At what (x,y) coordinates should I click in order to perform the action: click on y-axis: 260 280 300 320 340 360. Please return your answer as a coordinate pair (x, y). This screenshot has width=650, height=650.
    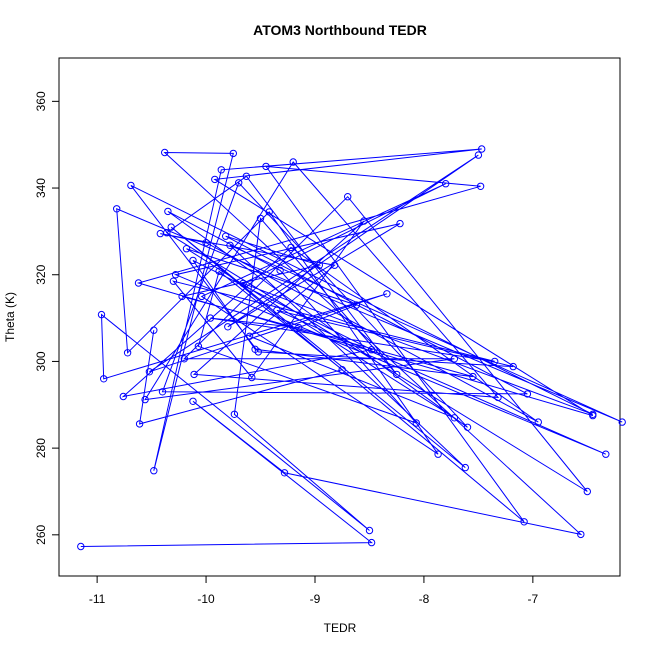
    Looking at the image, I should click on (47, 318).